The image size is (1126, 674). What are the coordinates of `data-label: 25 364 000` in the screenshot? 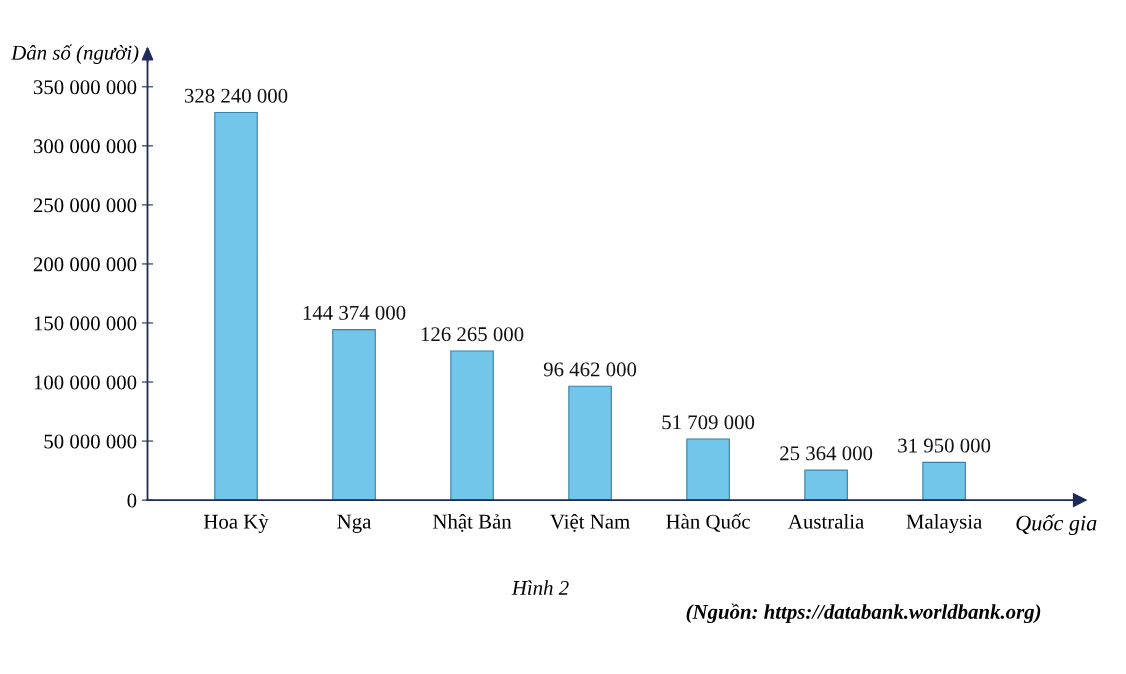 It's located at (826, 453).